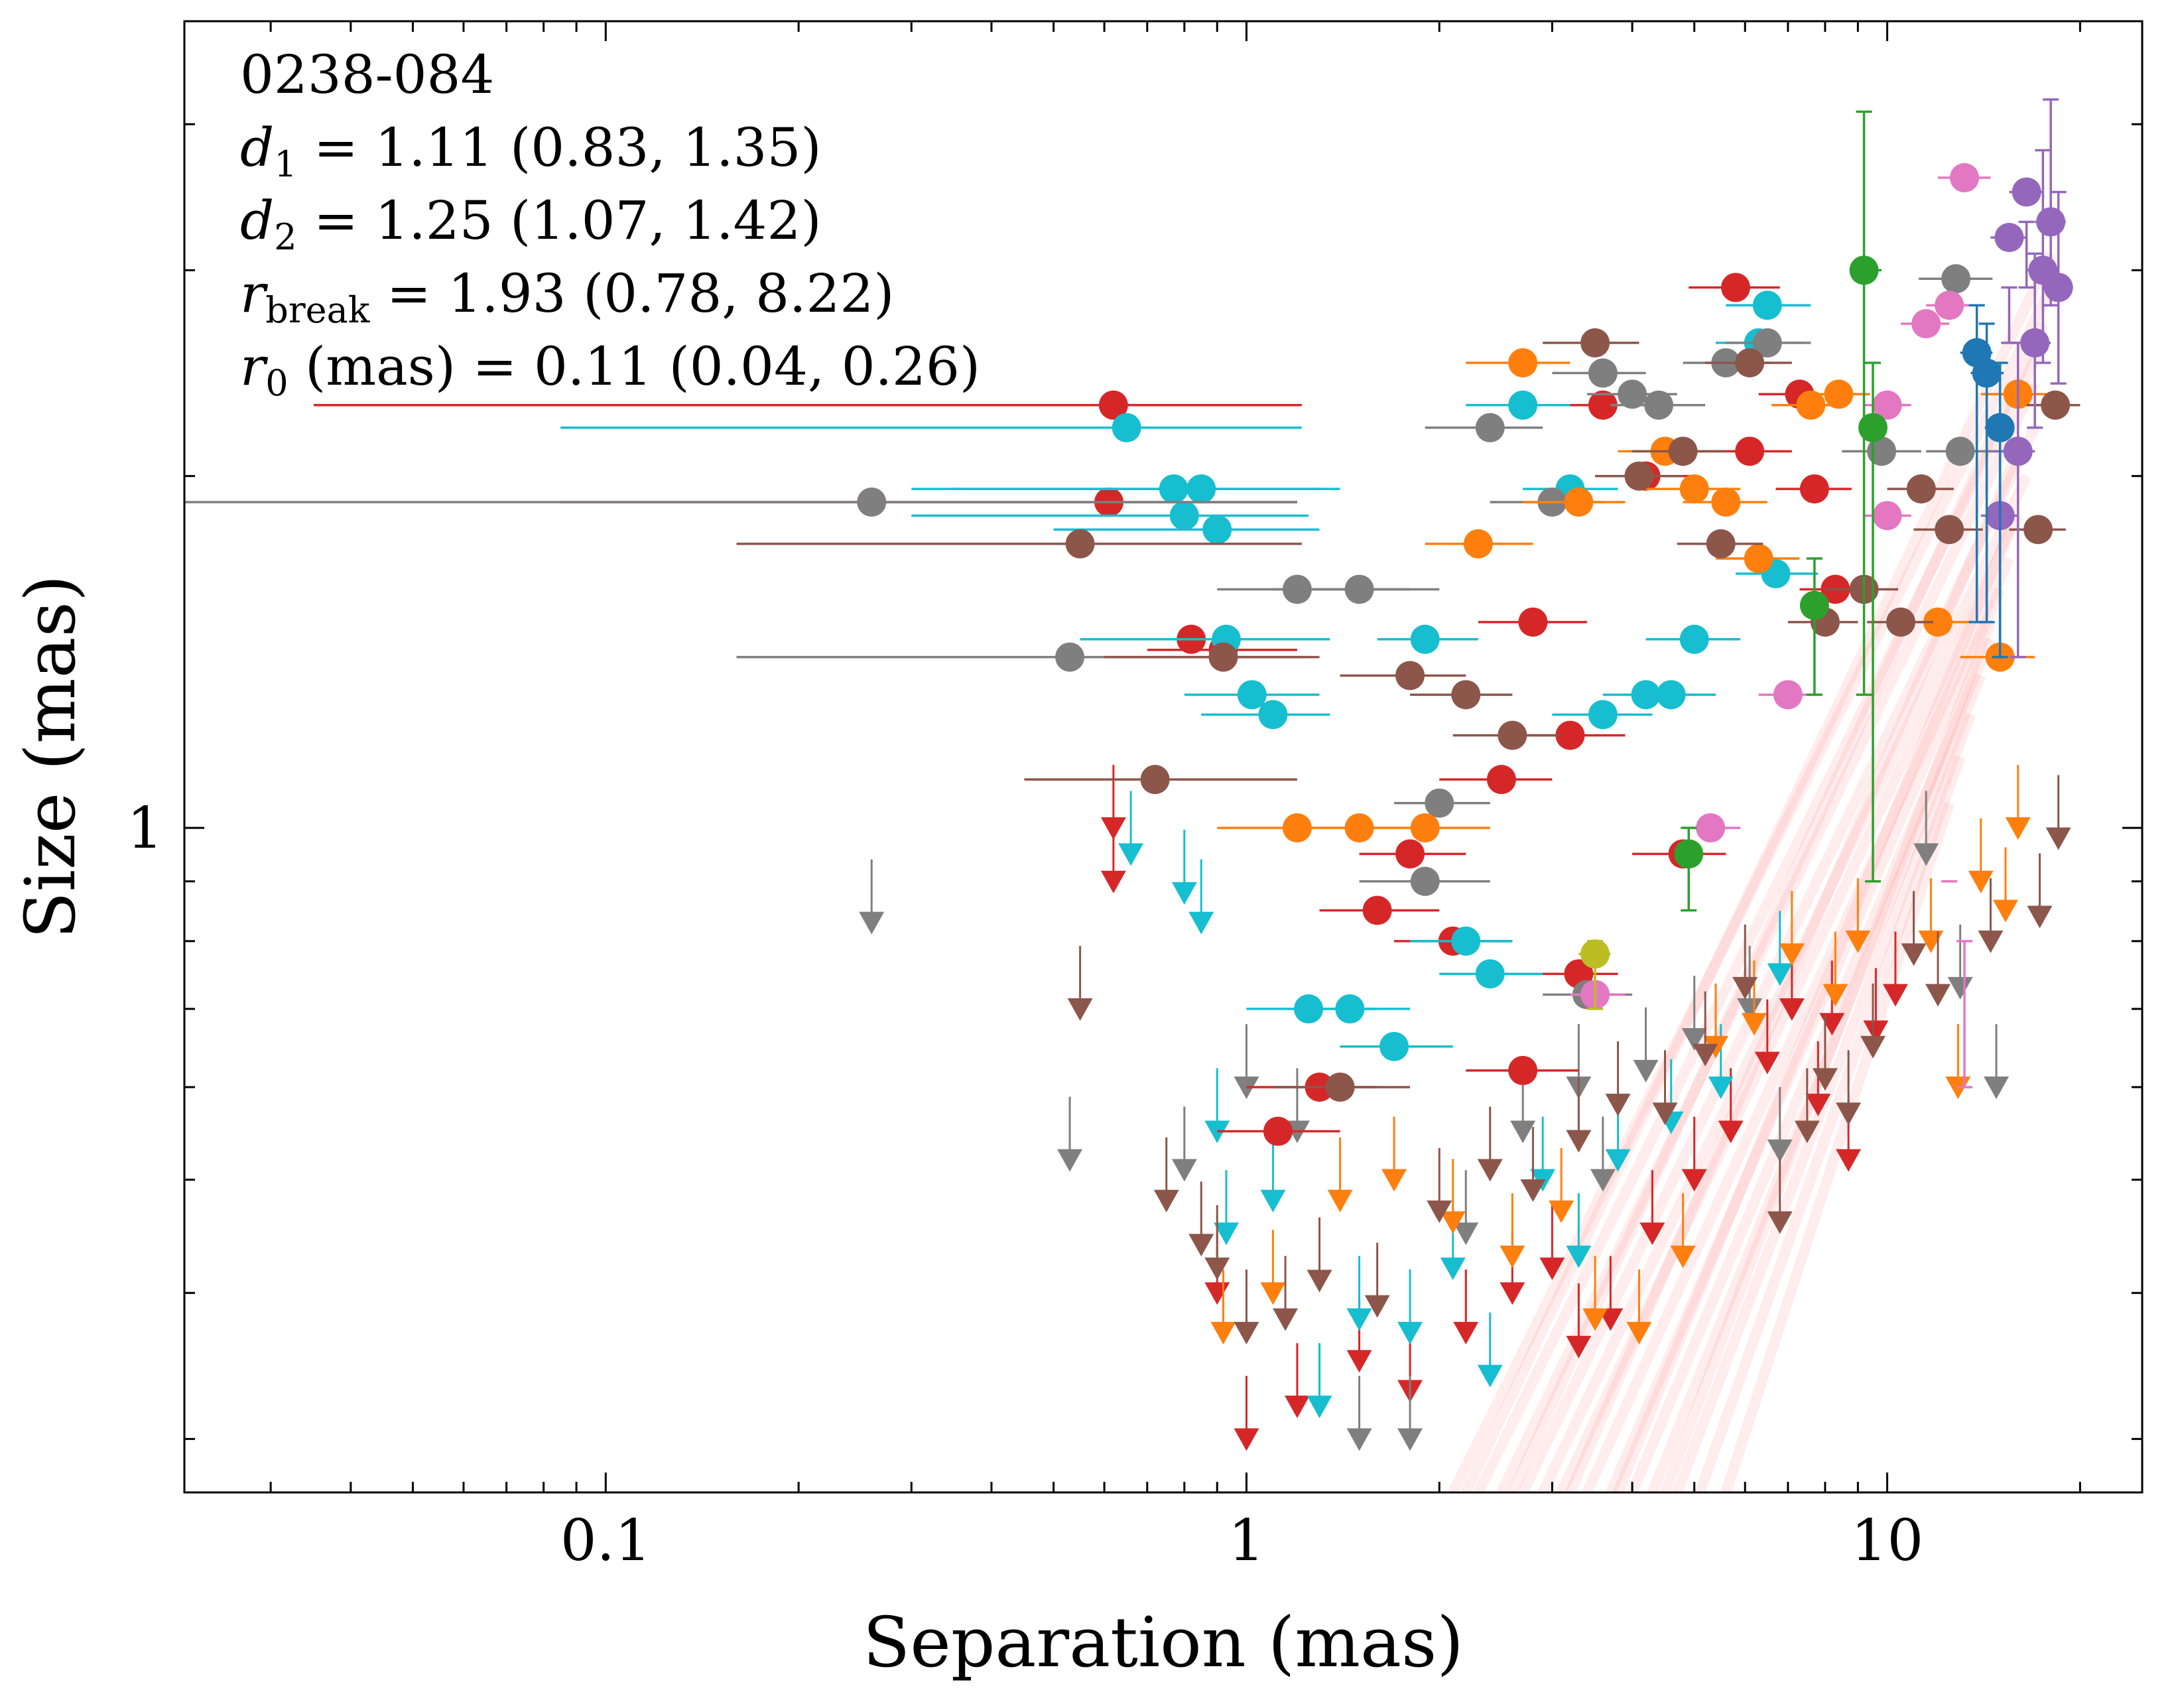  What do you see at coordinates (531, 151) in the screenshot?
I see `fit-parameter-0: d1 = 1.11 (0.83, 1.35)` at bounding box center [531, 151].